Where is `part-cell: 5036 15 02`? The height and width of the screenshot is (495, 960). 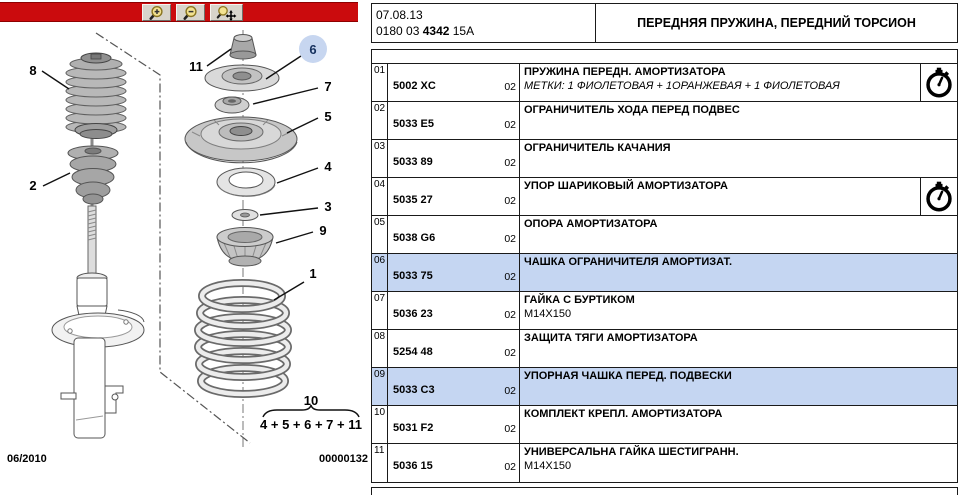
part-cell: 5036 15 02 is located at coordinates (454, 463).